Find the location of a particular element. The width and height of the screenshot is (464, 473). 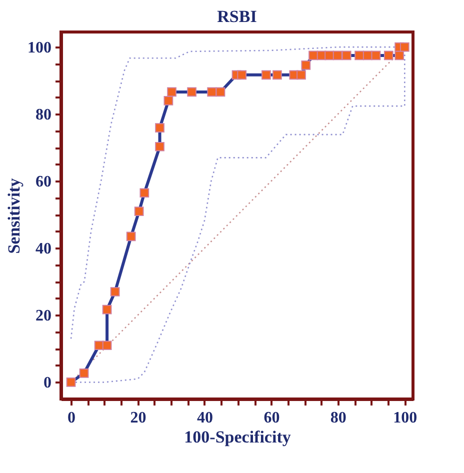

x-tick-label: 0 is located at coordinates (72, 418).